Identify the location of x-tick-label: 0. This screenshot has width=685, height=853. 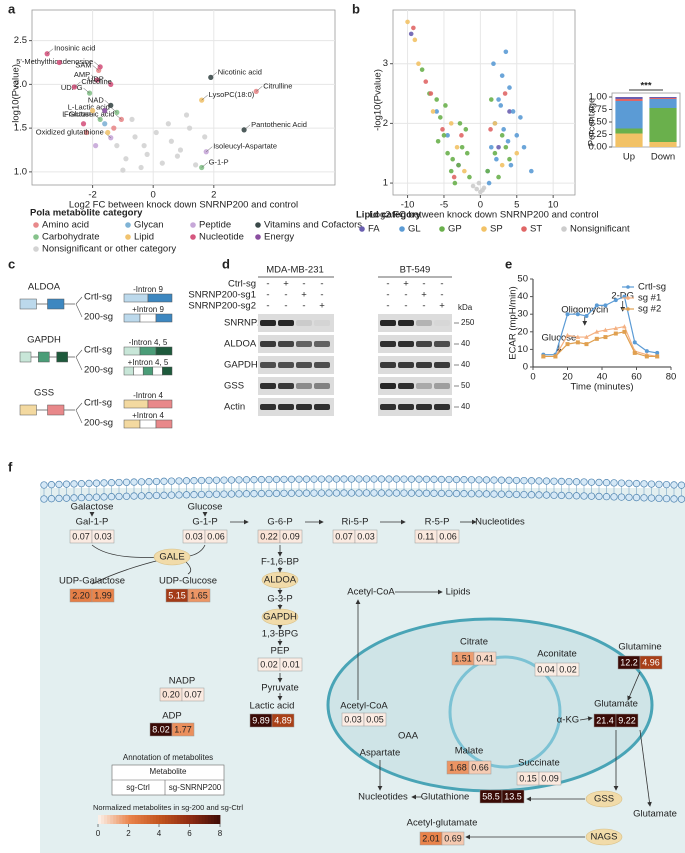
(153, 195).